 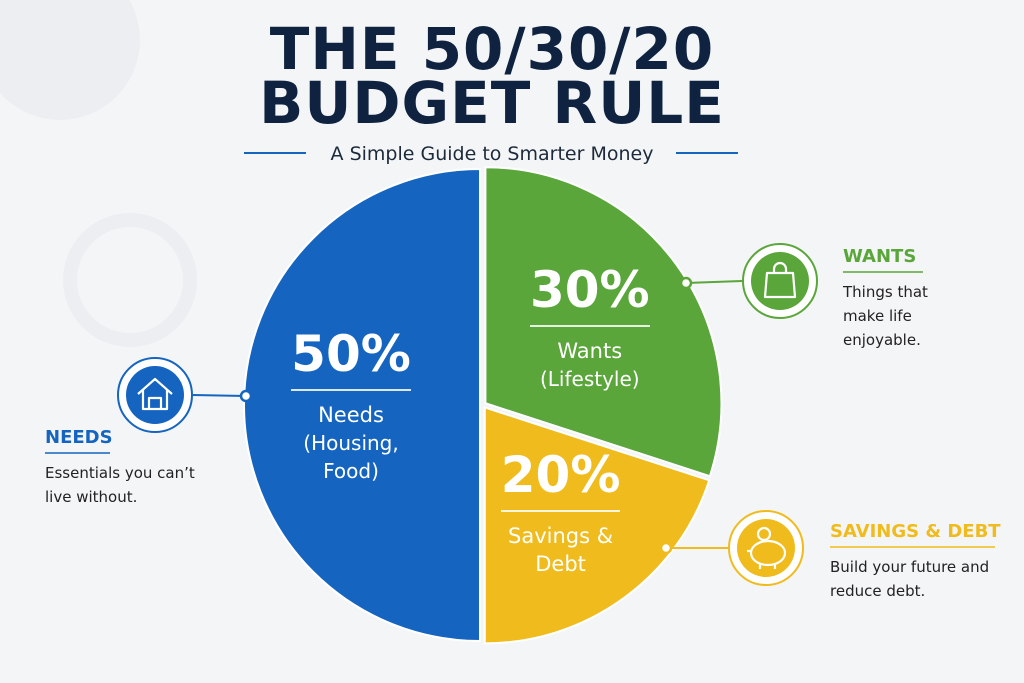 I want to click on slice-label: 30% Wants (Lifestyle), so click(x=590, y=327).